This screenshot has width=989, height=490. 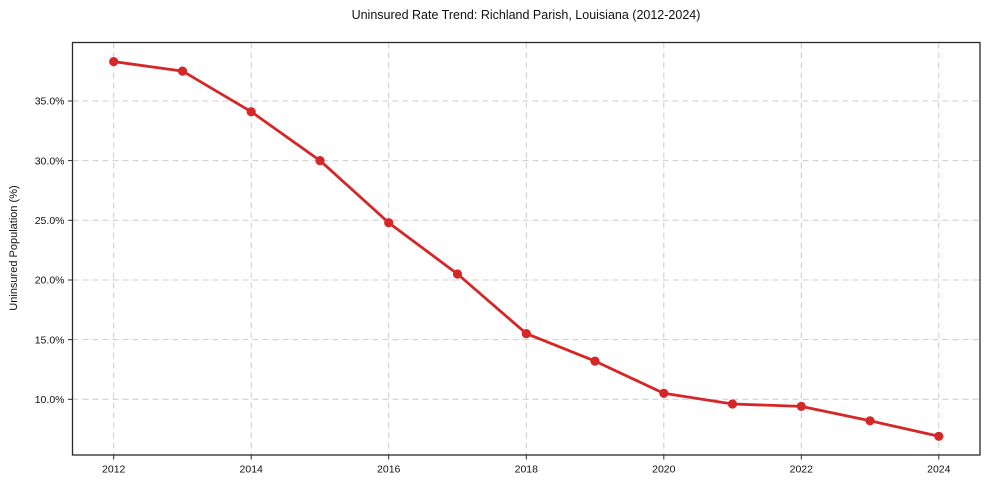 I want to click on y-tick-label: 35.0%, so click(x=50, y=102).